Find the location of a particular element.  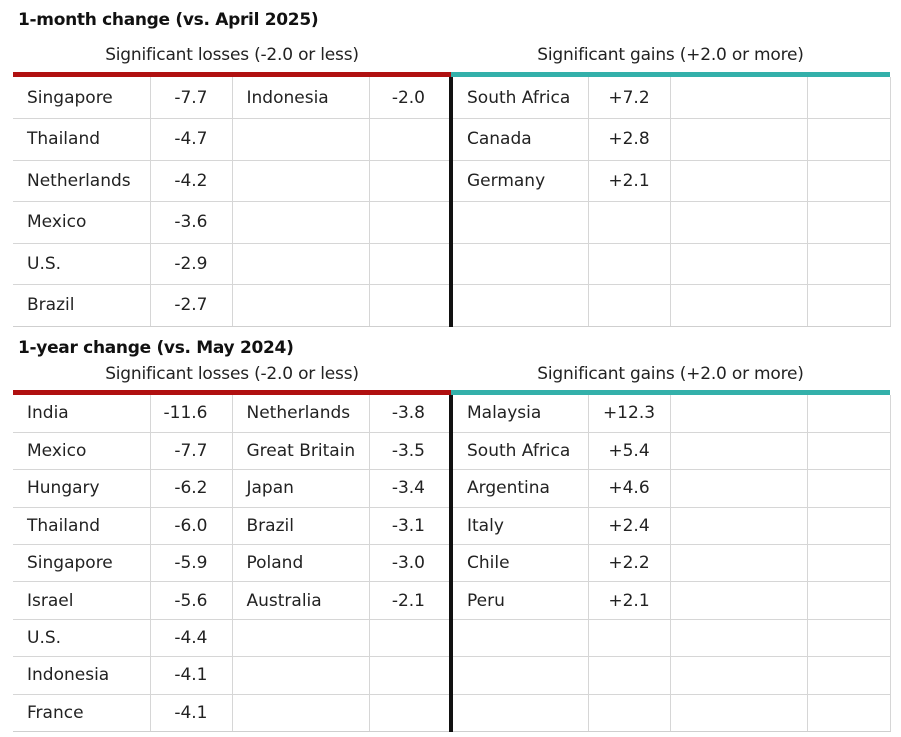

loss-country: Hungary is located at coordinates (82, 488).